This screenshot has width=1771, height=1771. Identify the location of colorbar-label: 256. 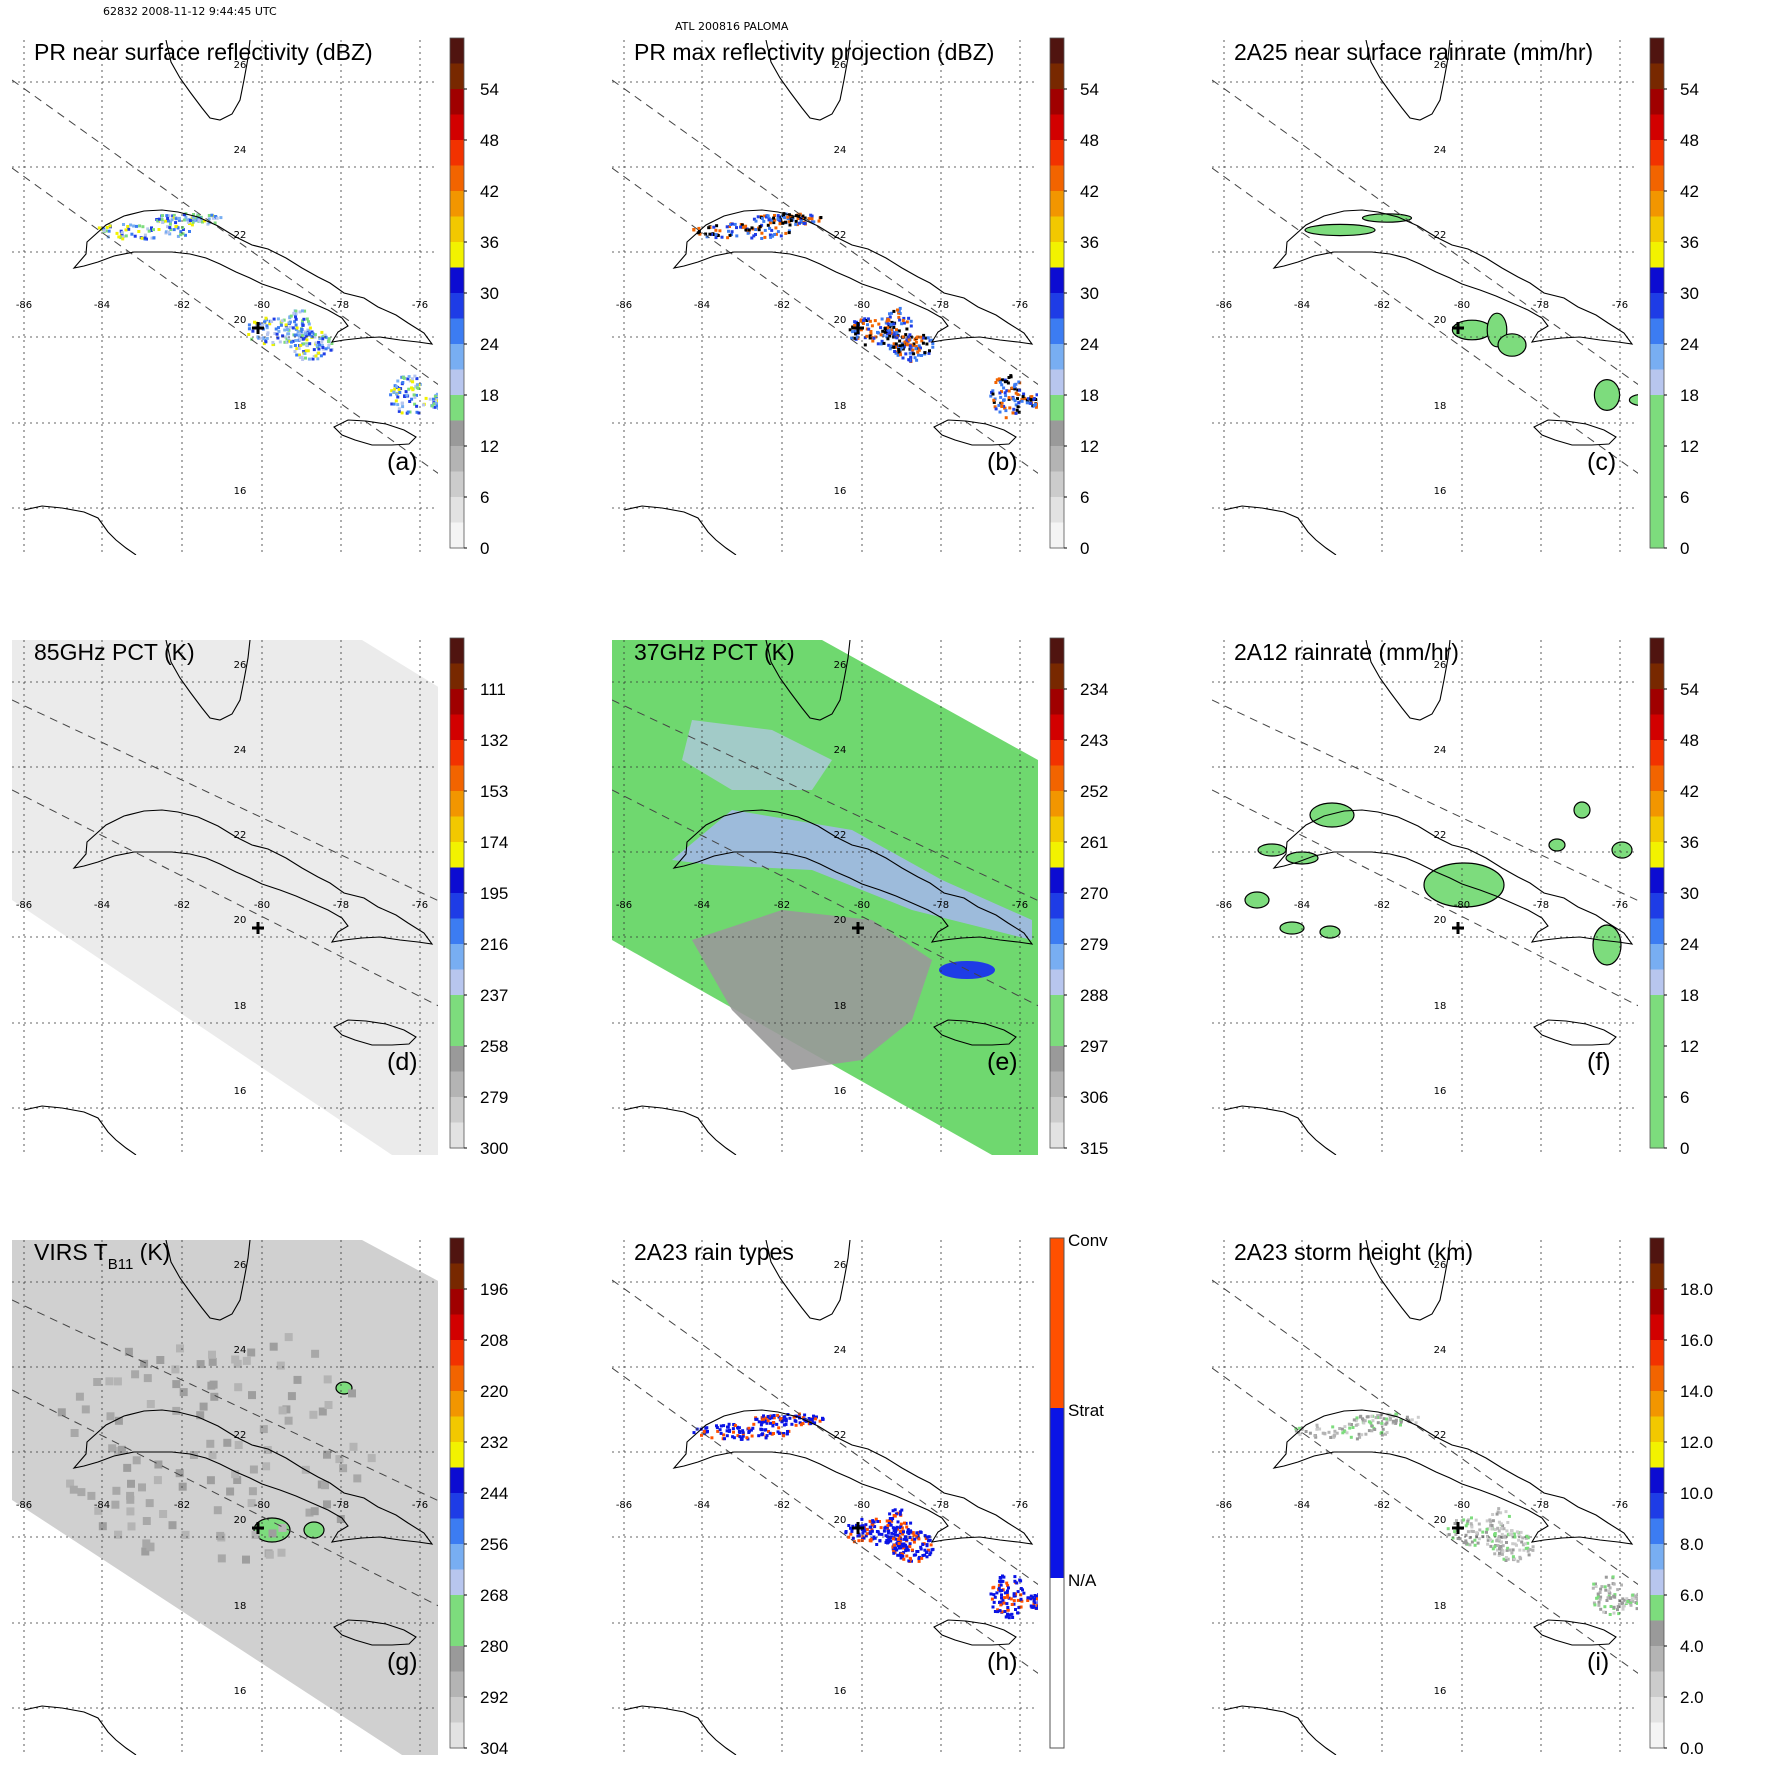
(494, 1544).